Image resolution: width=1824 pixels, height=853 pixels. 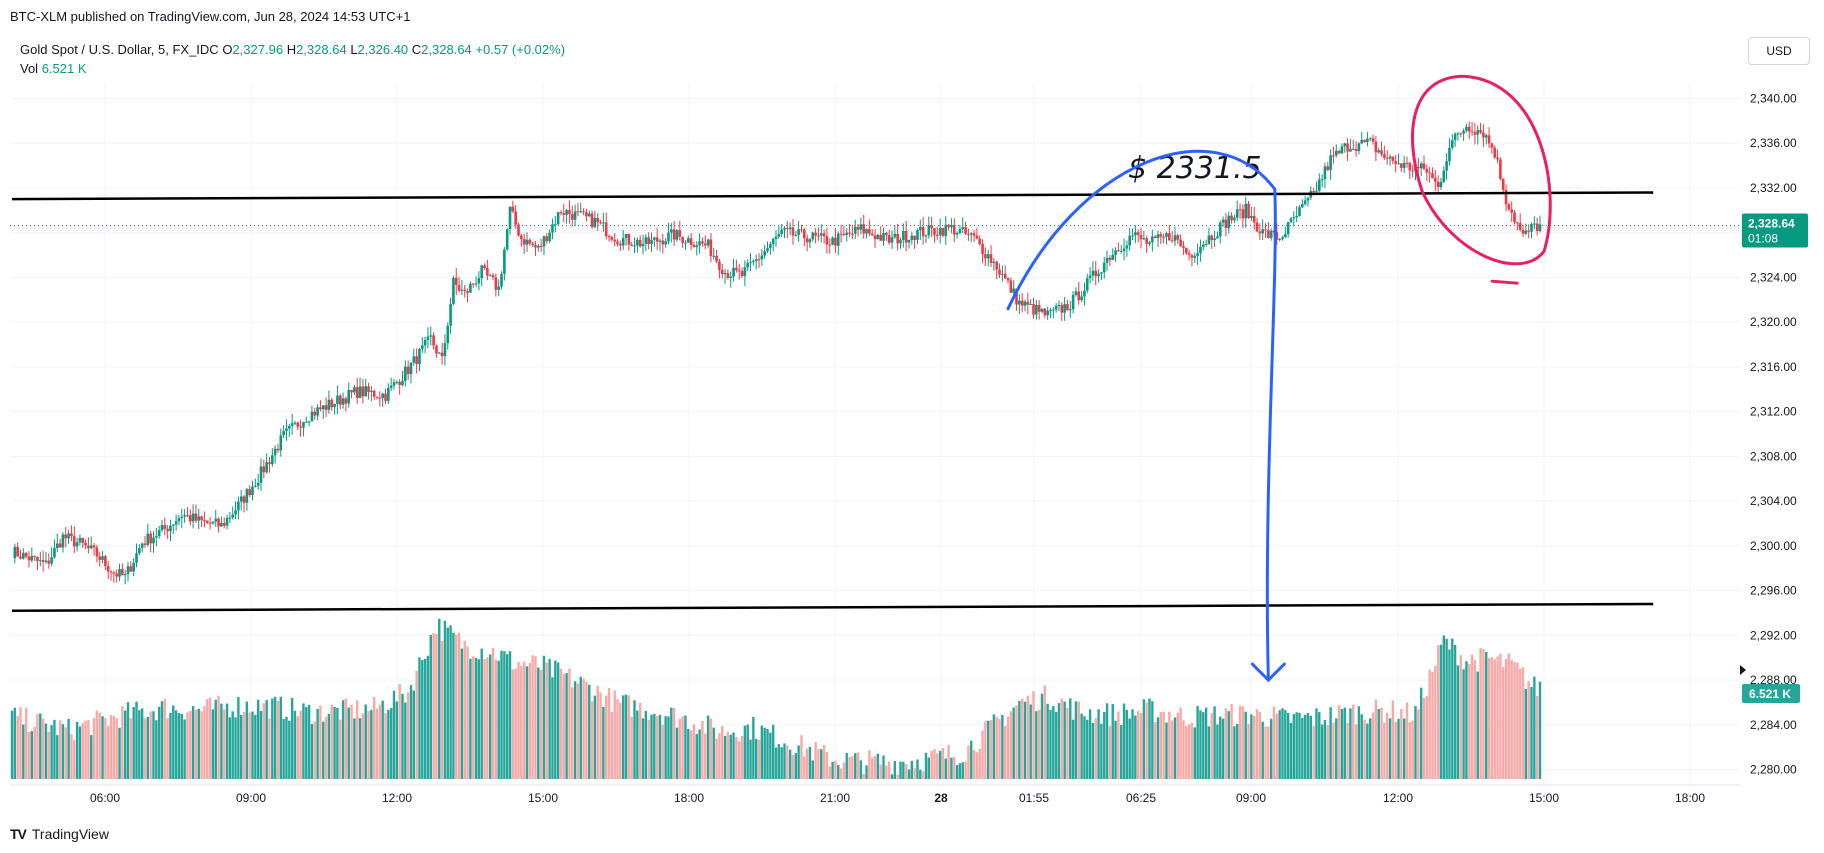 What do you see at coordinates (941, 798) in the screenshot?
I see `time-tick-label: 28` at bounding box center [941, 798].